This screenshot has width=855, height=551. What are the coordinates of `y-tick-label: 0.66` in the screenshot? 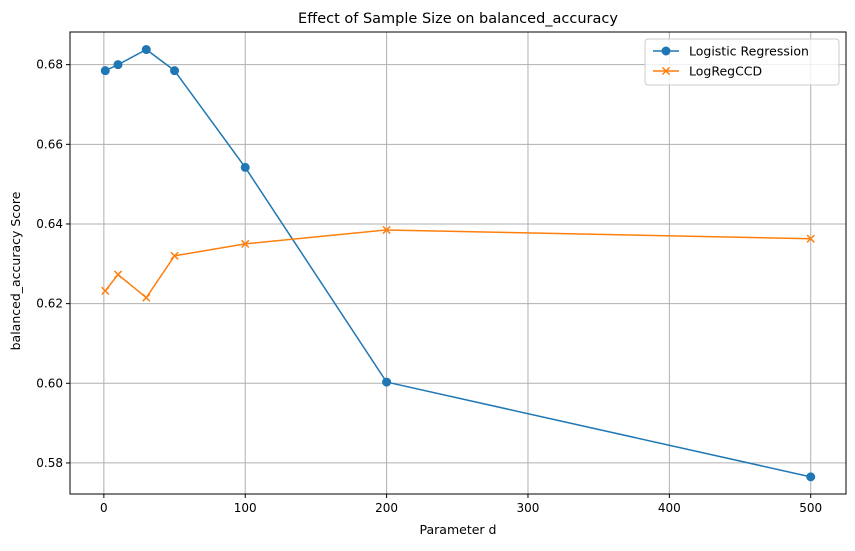 It's located at (49, 144).